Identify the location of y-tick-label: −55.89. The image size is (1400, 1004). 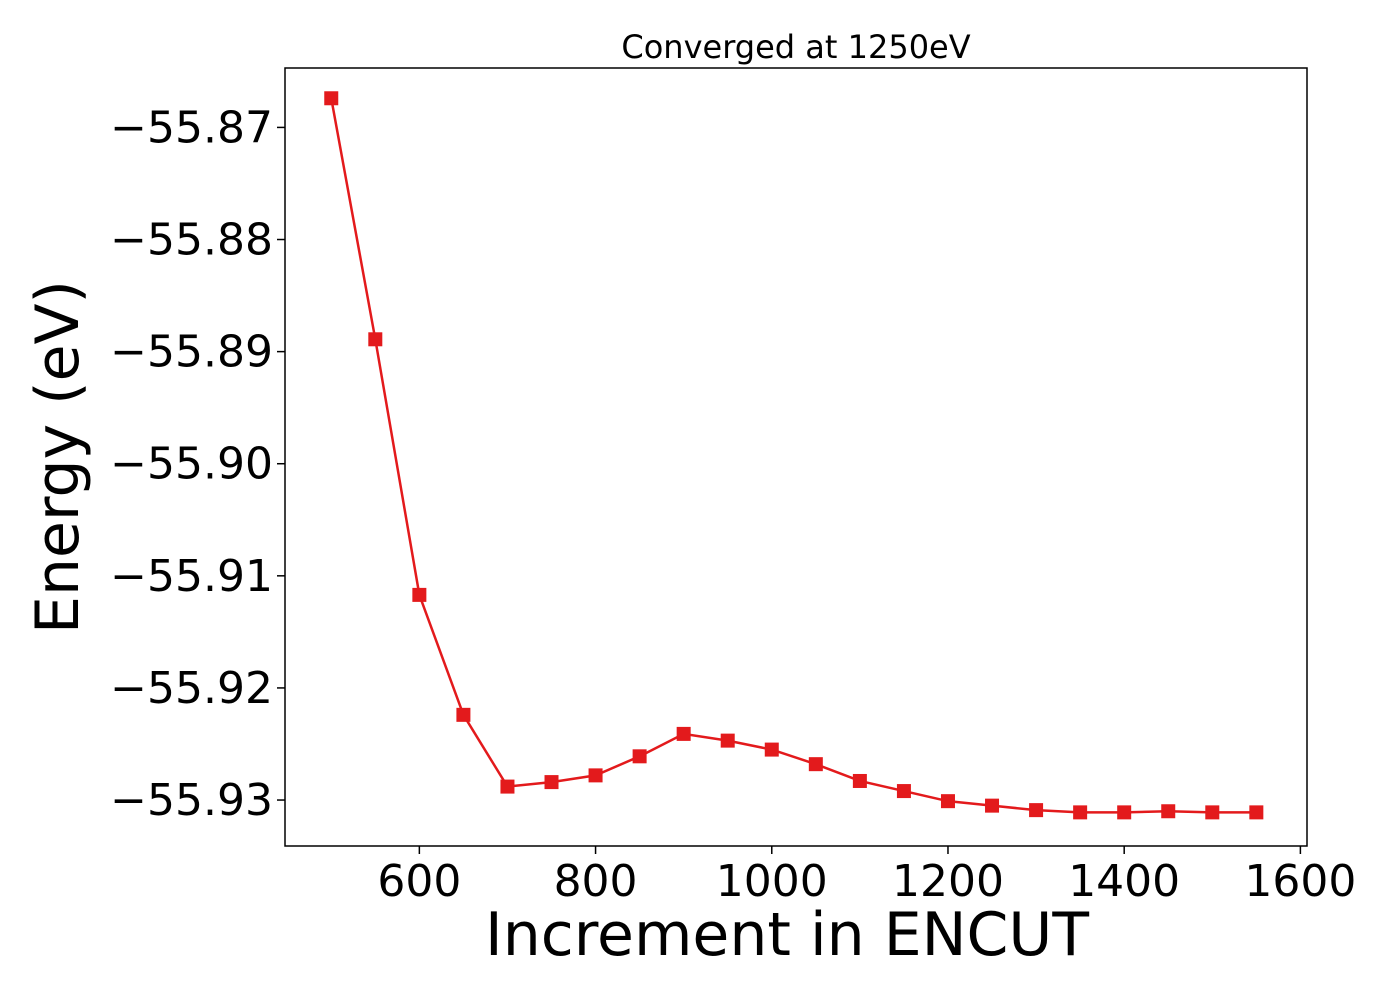
(191, 352).